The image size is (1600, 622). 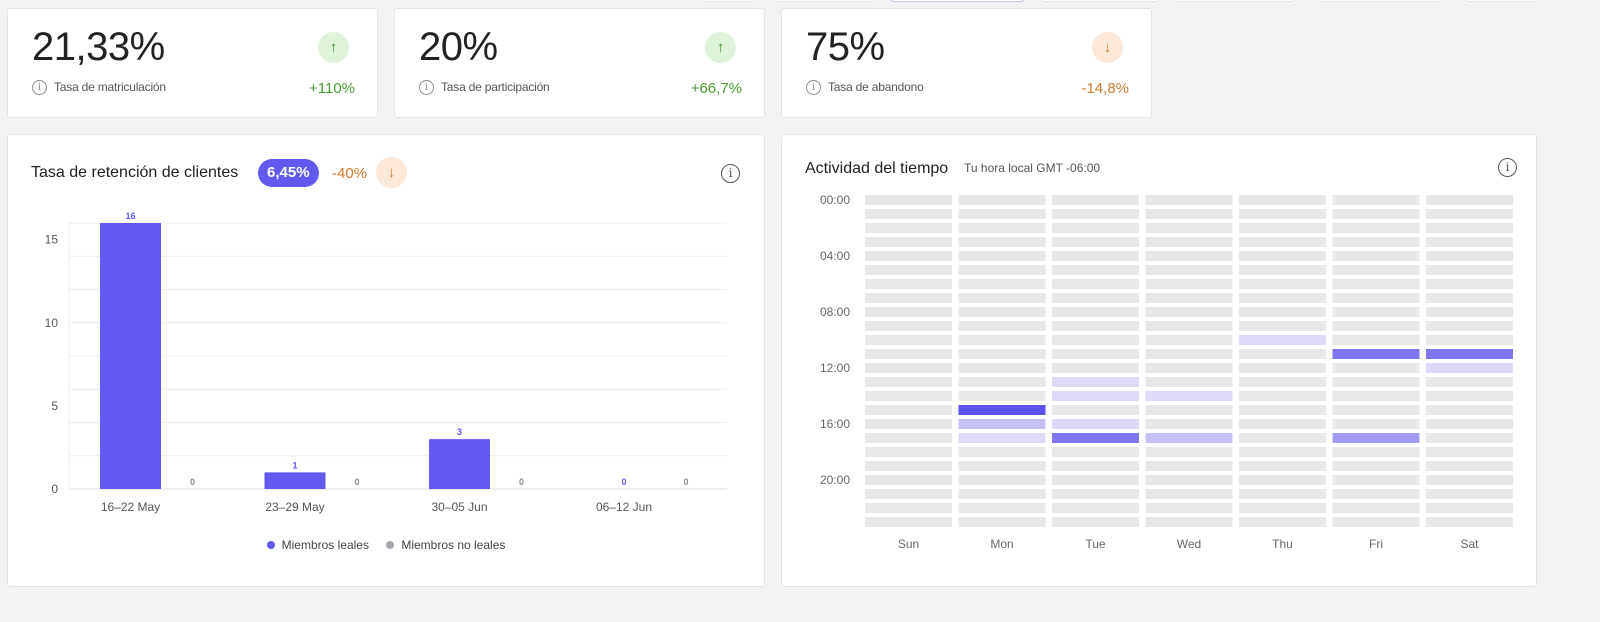 What do you see at coordinates (459, 464) in the screenshot?
I see `bar-loyal` at bounding box center [459, 464].